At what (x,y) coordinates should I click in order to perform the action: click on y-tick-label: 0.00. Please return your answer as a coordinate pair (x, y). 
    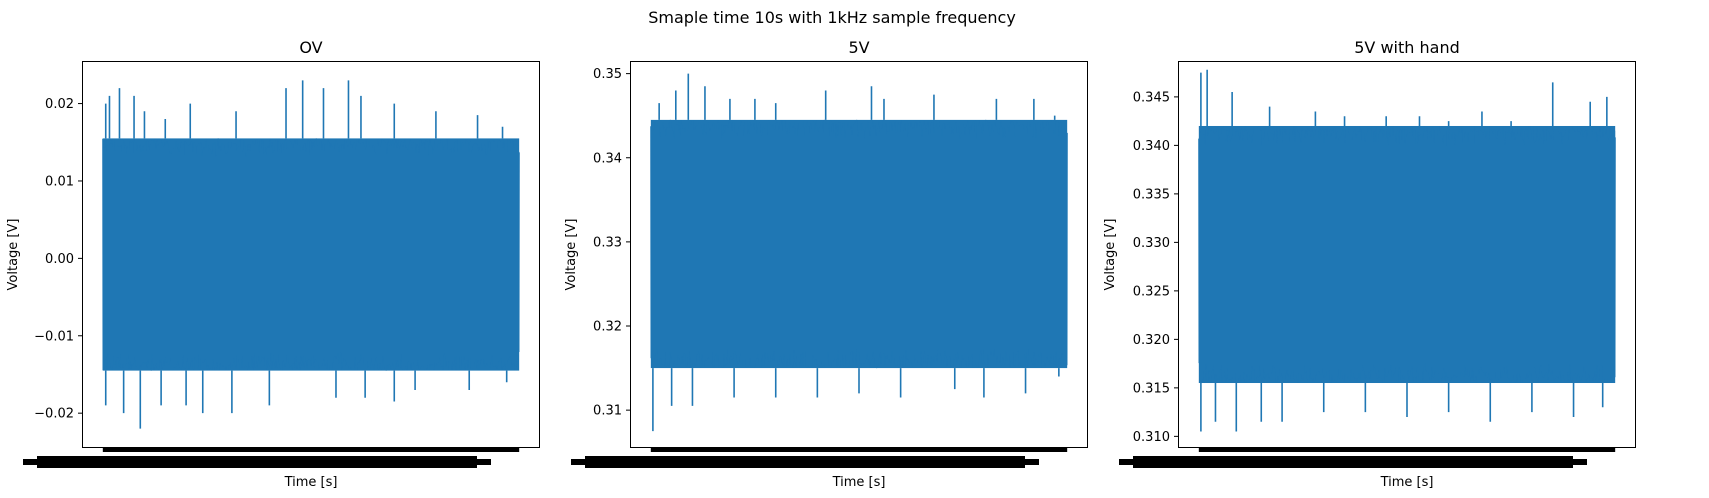
    Looking at the image, I should click on (59, 259).